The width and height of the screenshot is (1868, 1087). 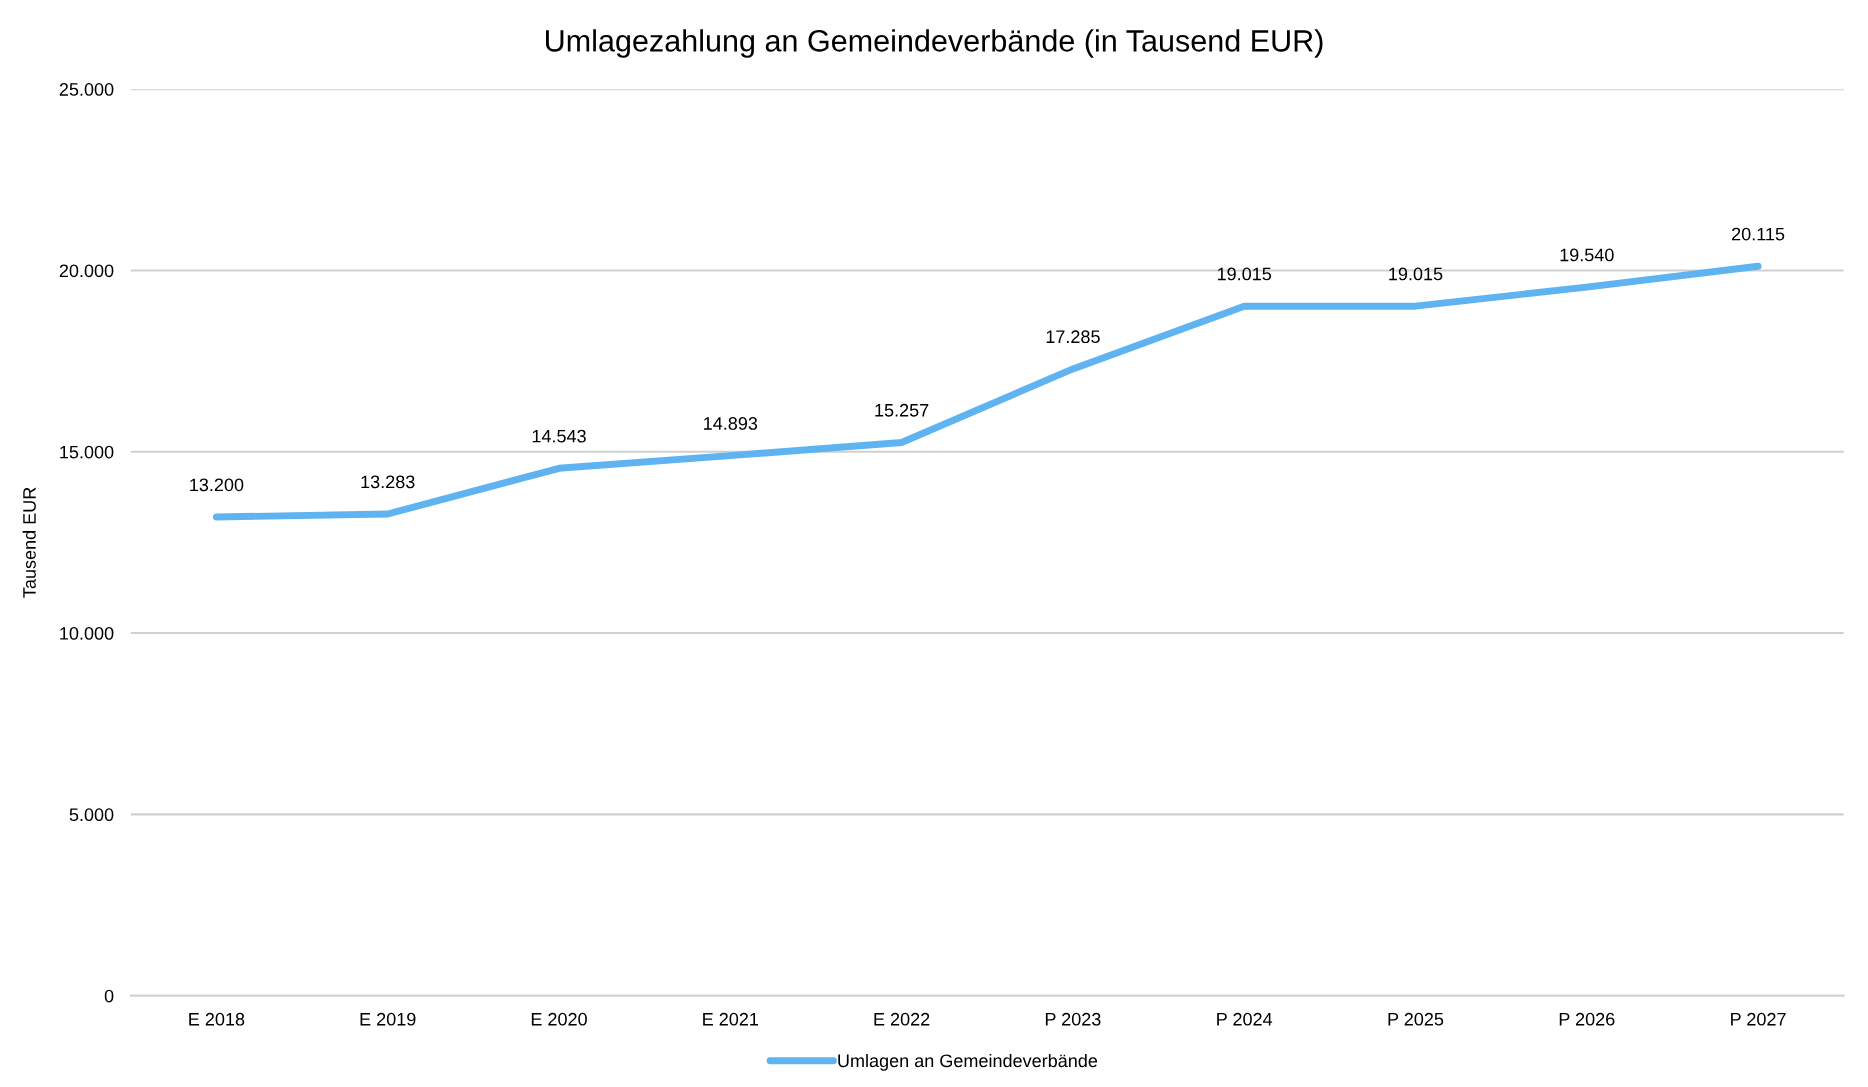 I want to click on x-tick-label: P 2023, so click(x=1073, y=1019).